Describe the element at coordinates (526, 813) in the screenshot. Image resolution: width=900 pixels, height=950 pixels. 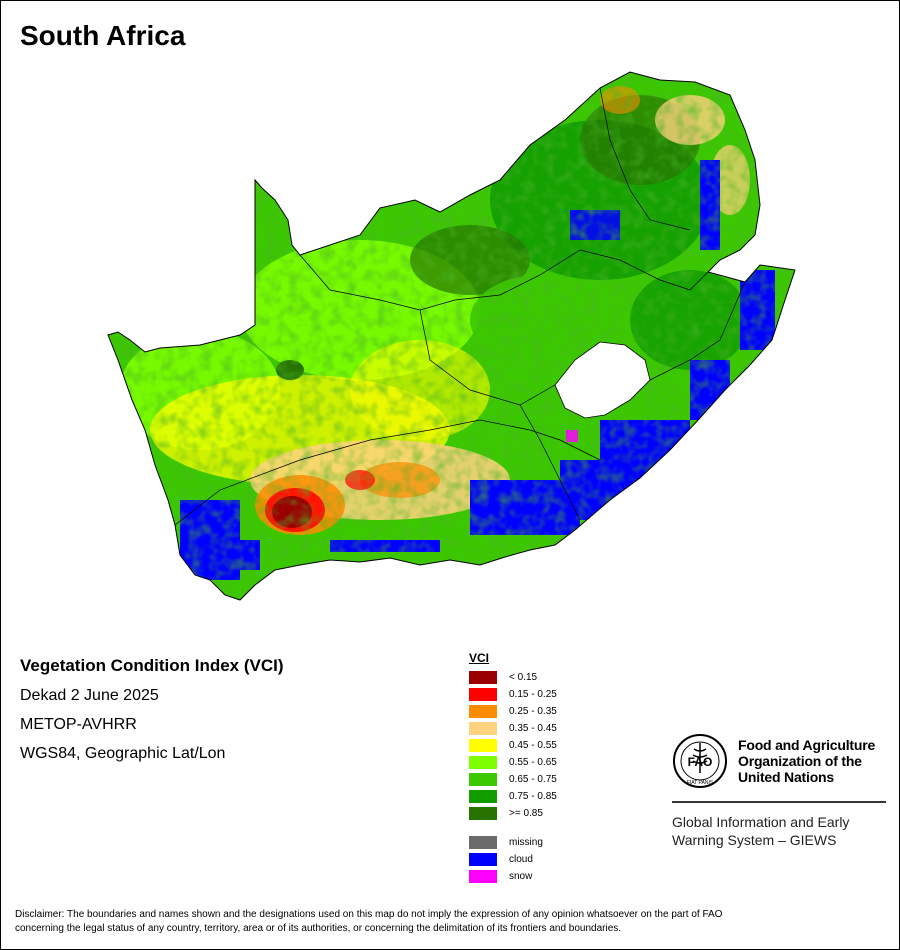
I see `legend-label: >= 0.85` at that location.